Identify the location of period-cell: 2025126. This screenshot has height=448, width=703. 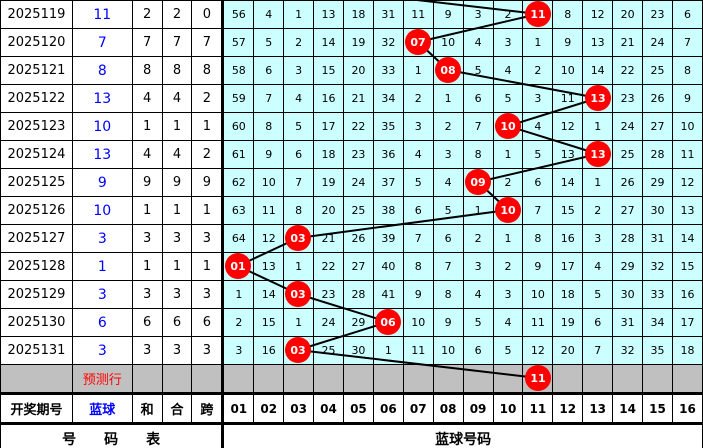
(36, 210).